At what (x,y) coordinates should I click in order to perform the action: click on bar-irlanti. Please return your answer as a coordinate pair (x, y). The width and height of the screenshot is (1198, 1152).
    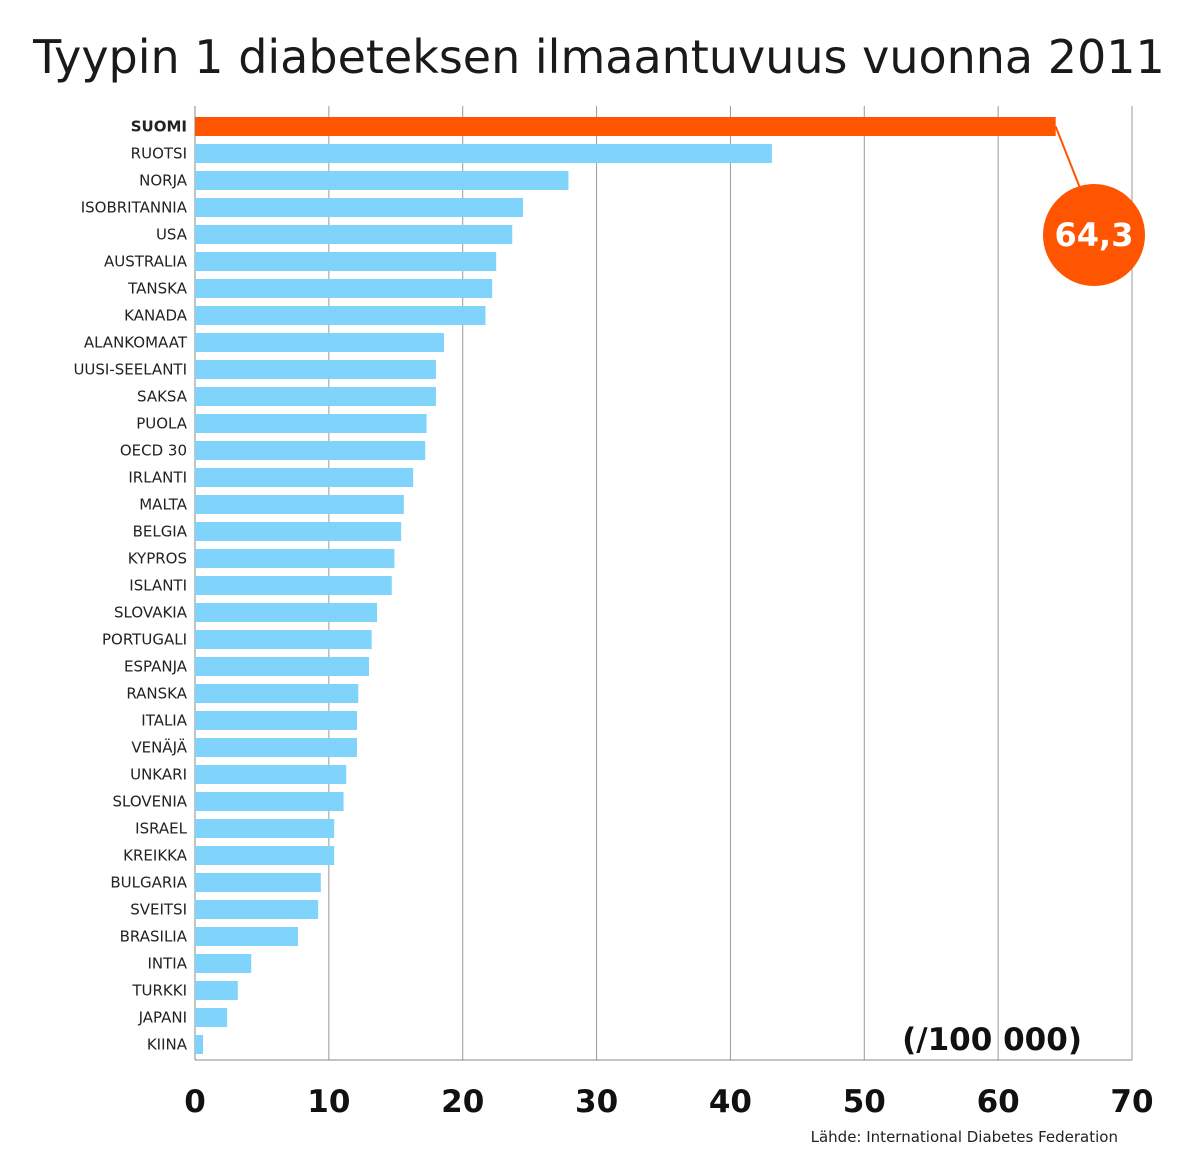
    Looking at the image, I should click on (304, 477).